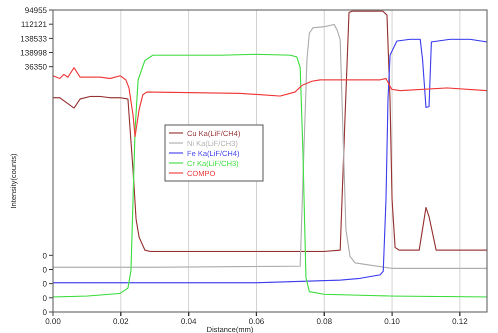 Image resolution: width=498 pixels, height=333 pixels. I want to click on x-tick-label: 0.10, so click(392, 321).